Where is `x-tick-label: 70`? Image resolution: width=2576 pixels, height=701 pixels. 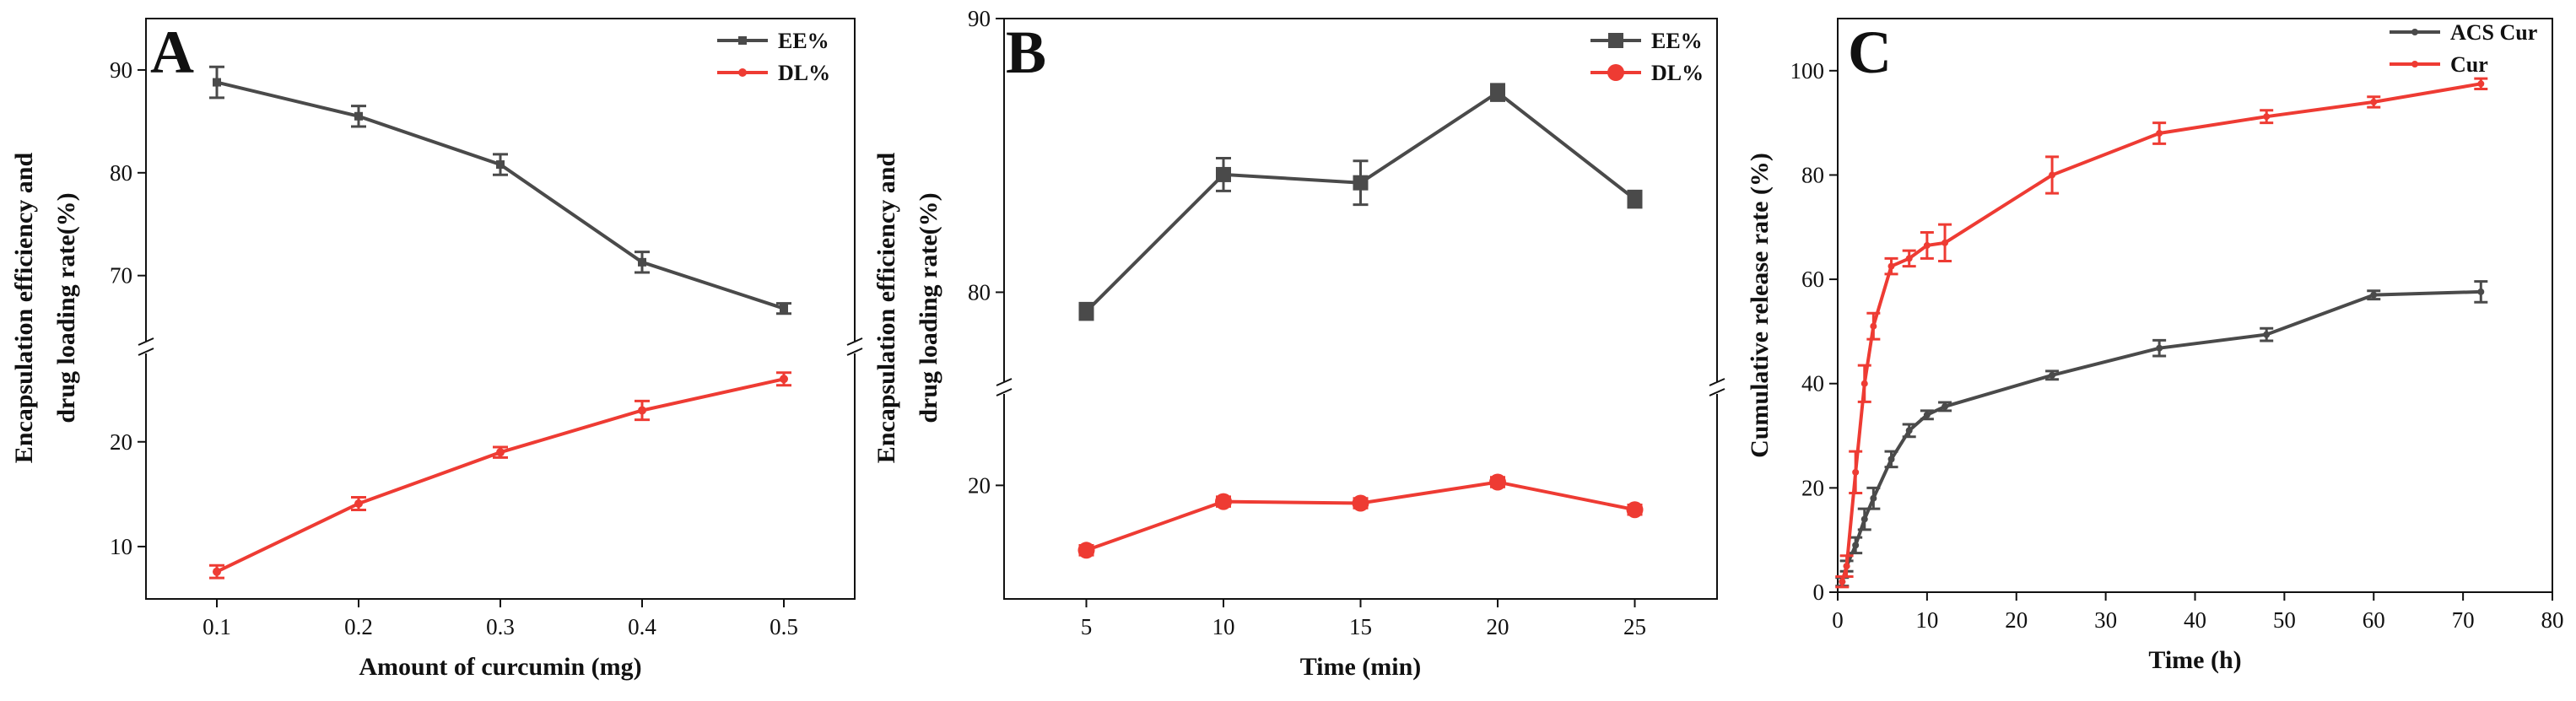
x-tick-label: 70 is located at coordinates (2463, 620).